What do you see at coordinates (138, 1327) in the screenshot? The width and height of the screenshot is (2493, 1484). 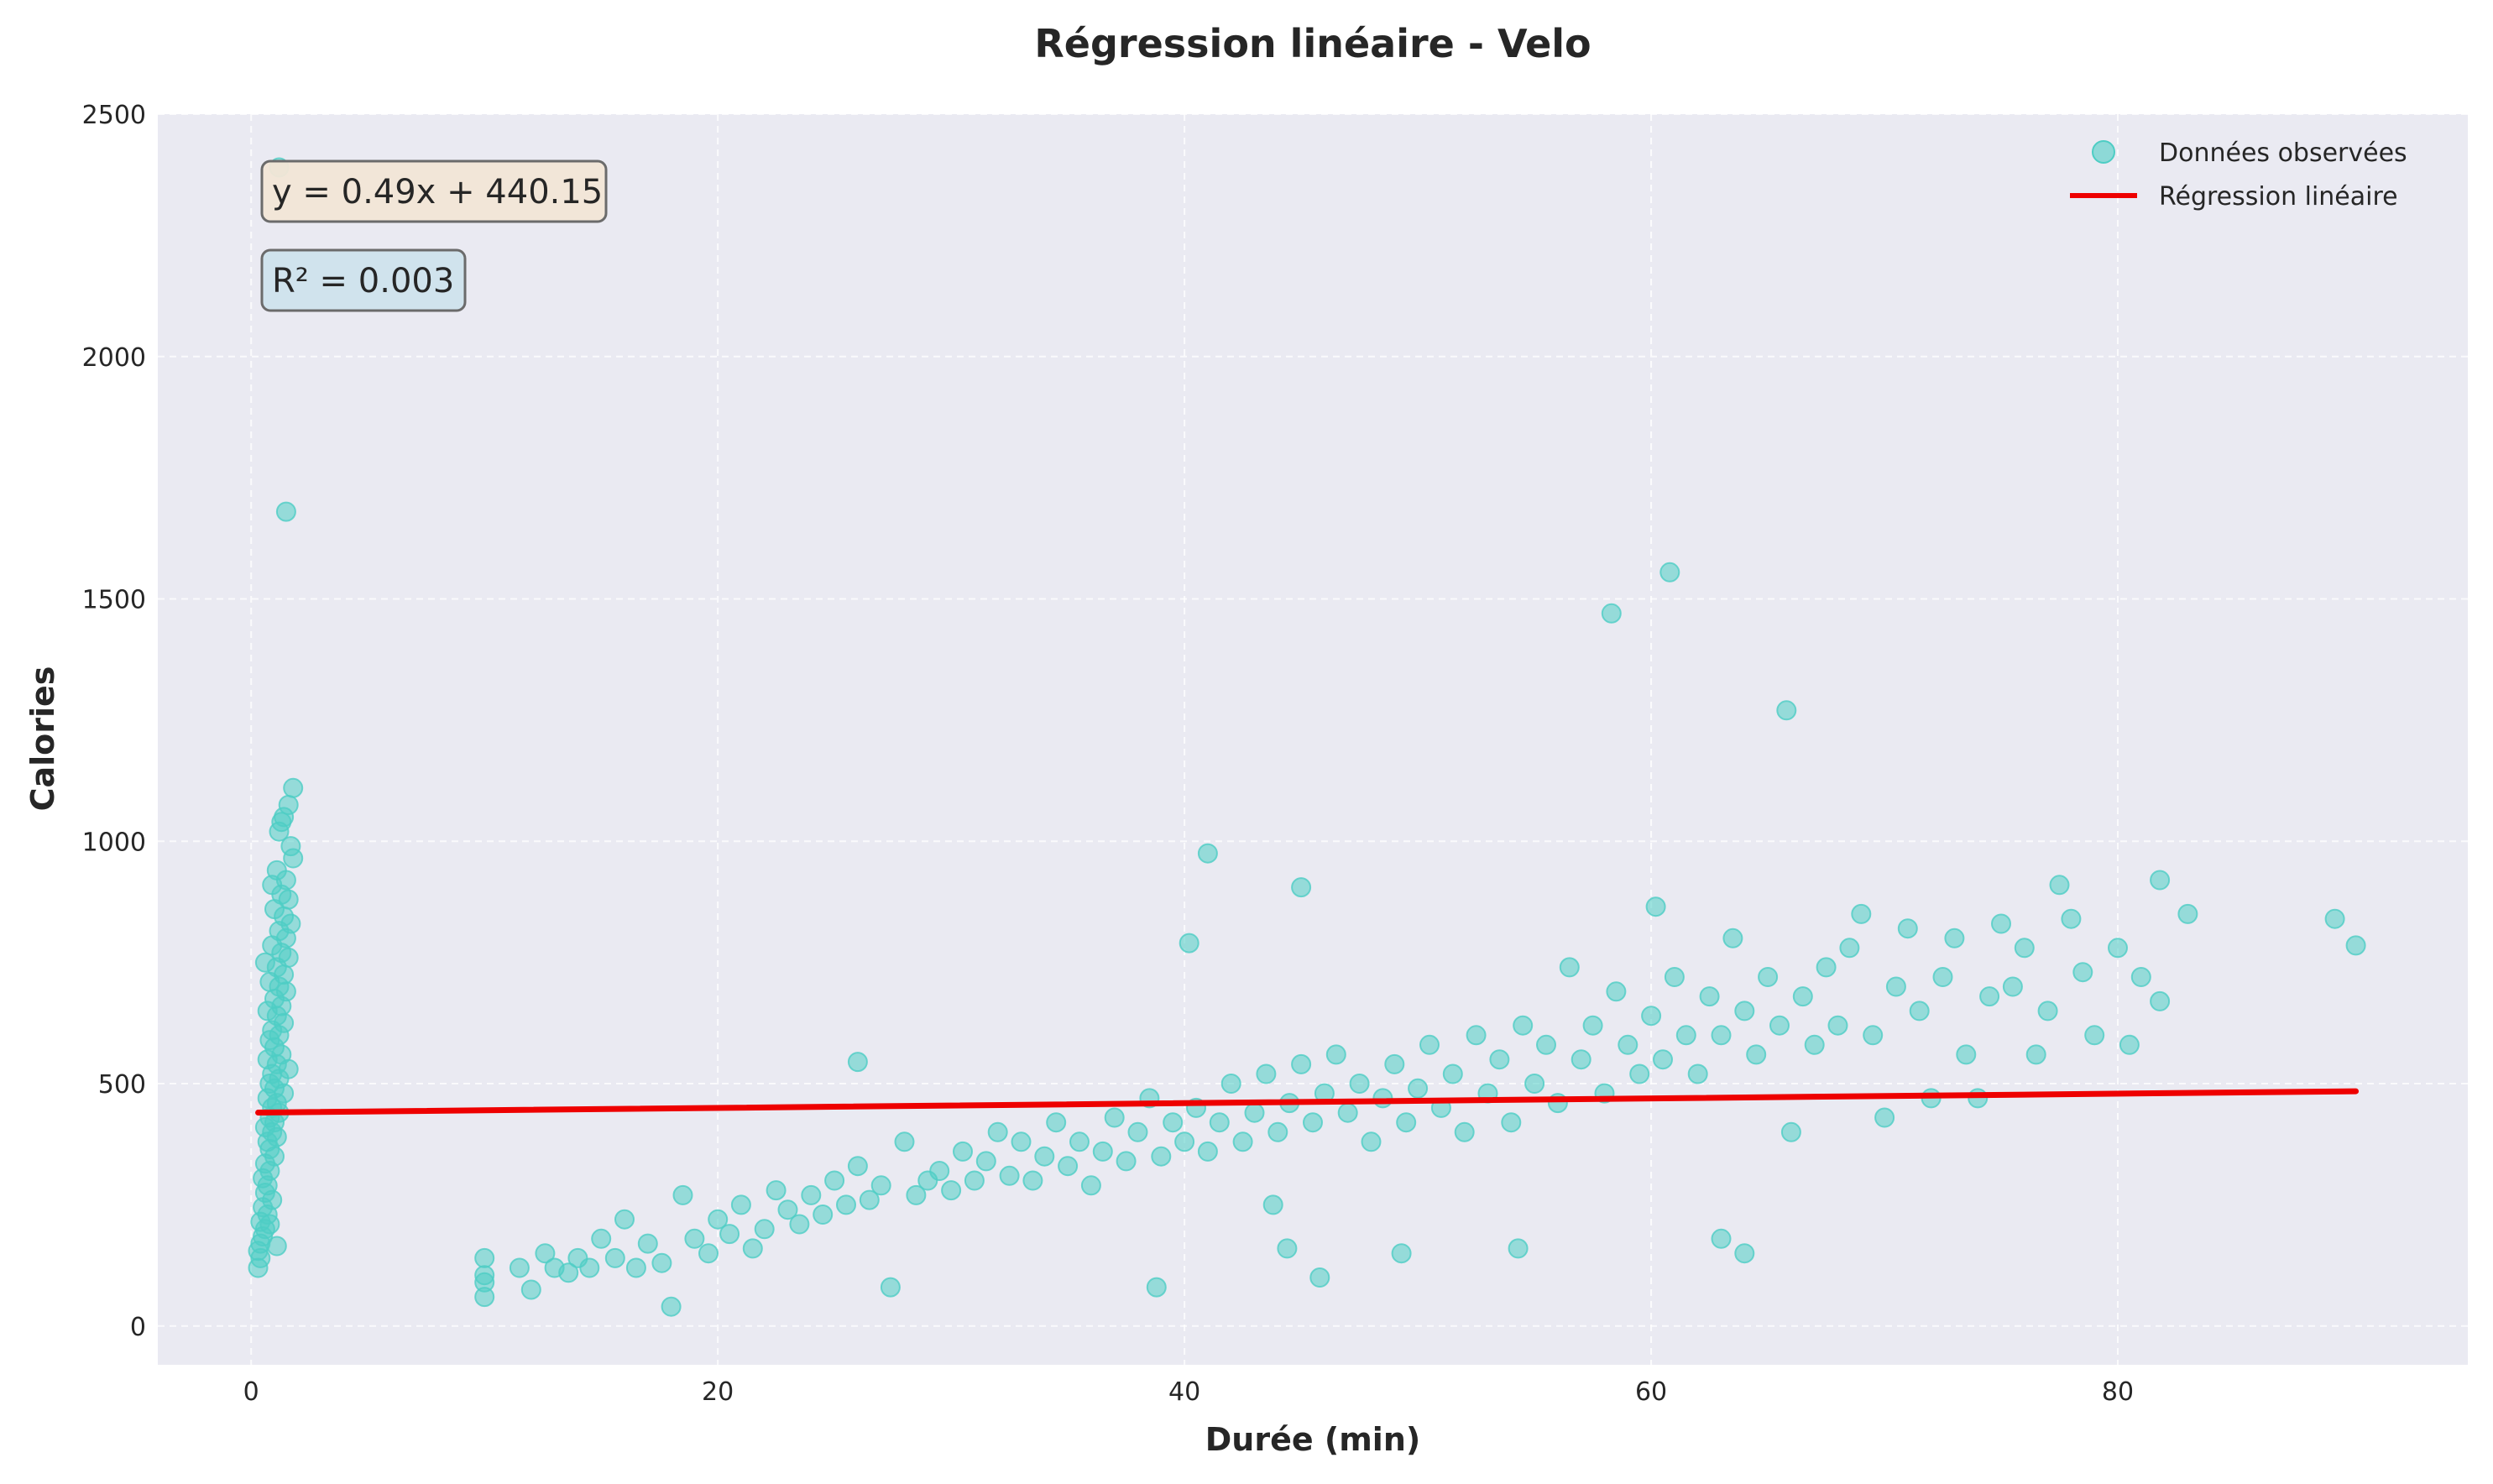 I see `y-tick-label: 0` at bounding box center [138, 1327].